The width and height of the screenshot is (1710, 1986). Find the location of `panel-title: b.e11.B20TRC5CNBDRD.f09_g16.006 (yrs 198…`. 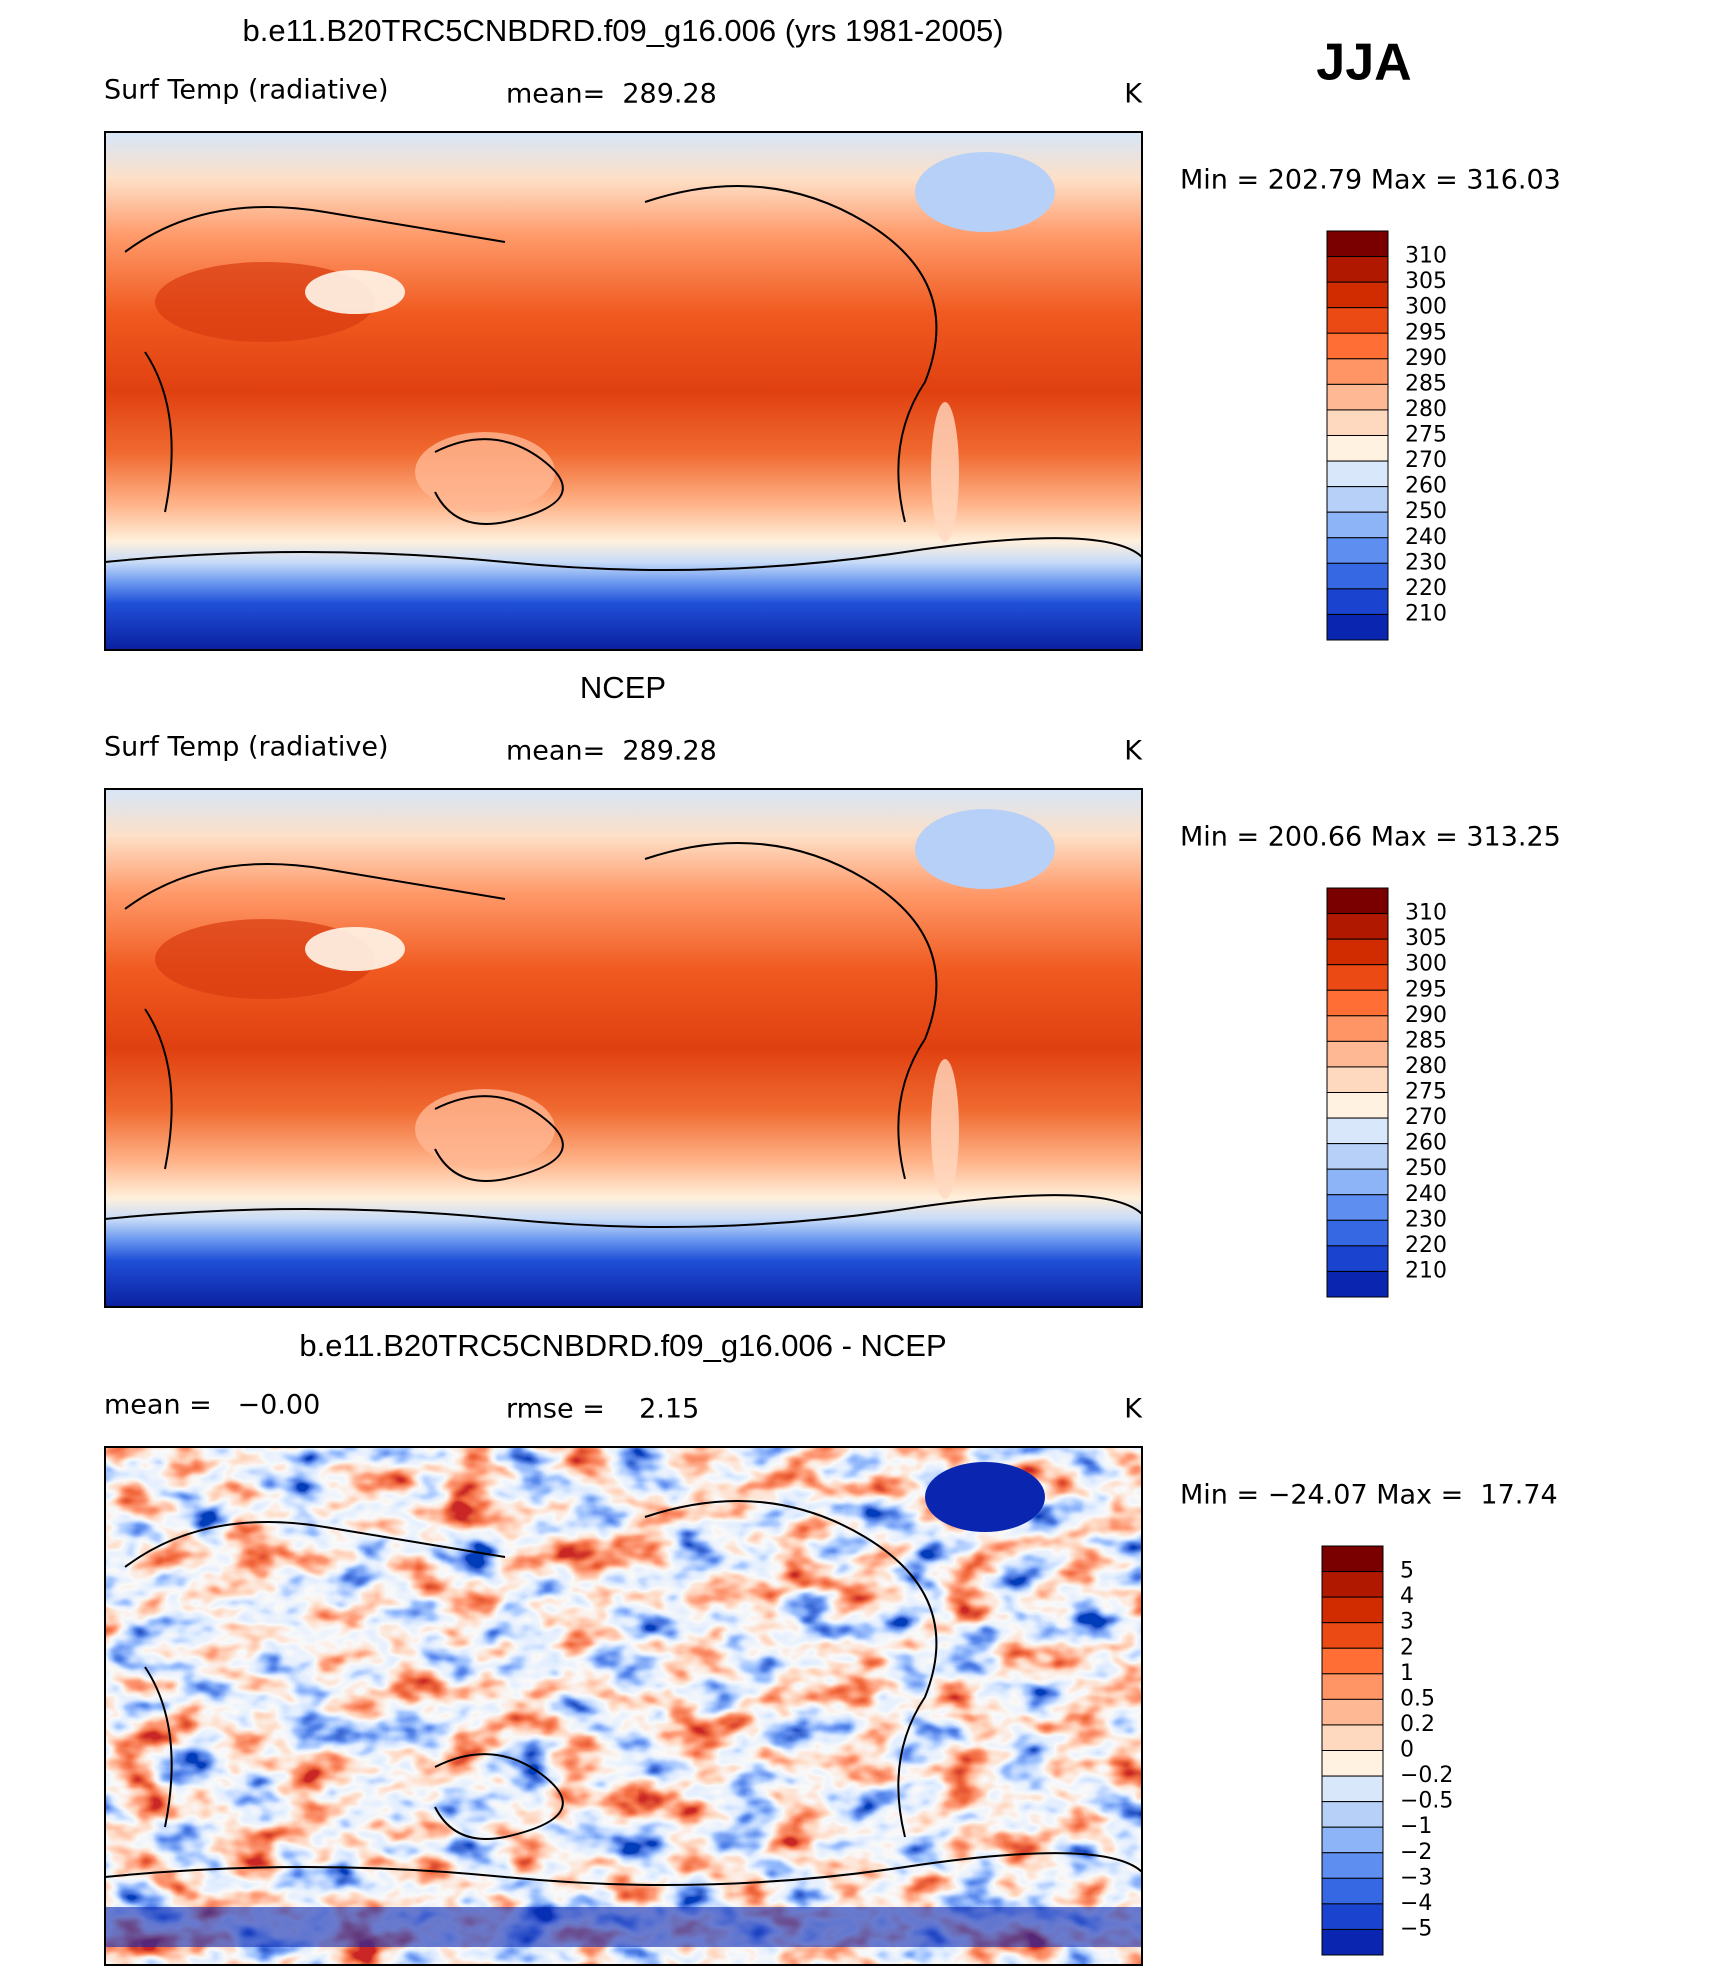

panel-title: b.e11.B20TRC5CNBDRD.f09_g16.006 (yrs 198… is located at coordinates (622, 30).